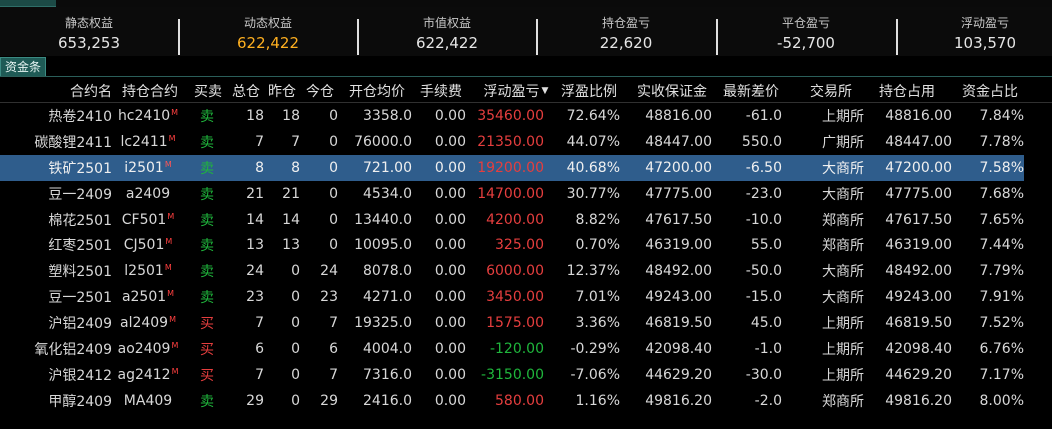  Describe the element at coordinates (80, 168) in the screenshot. I see `contract-name-text: 铁矿2501` at that location.